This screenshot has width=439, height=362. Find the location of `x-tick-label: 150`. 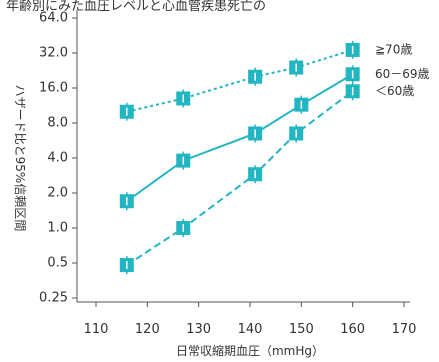

x-tick-label: 150 is located at coordinates (301, 329).